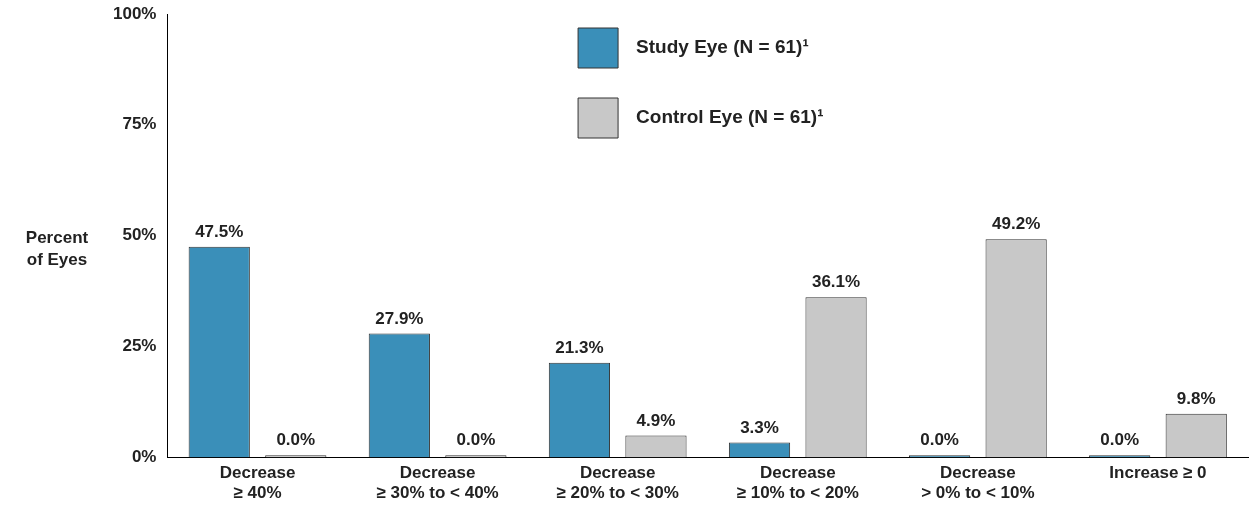 The image size is (1252, 514). I want to click on legend-label: Control Eye (N = 61)¹, so click(730, 117).